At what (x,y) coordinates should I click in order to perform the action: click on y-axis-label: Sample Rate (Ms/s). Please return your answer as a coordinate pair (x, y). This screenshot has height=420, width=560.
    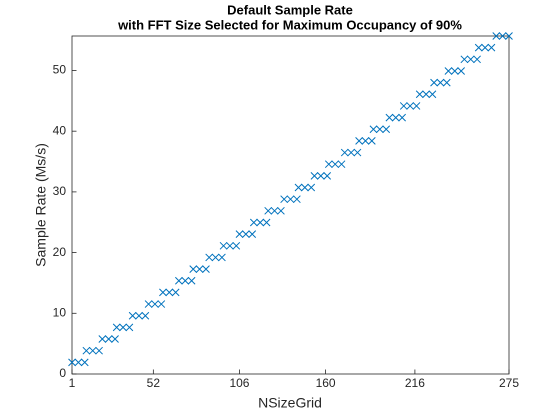
    Looking at the image, I should click on (41, 205).